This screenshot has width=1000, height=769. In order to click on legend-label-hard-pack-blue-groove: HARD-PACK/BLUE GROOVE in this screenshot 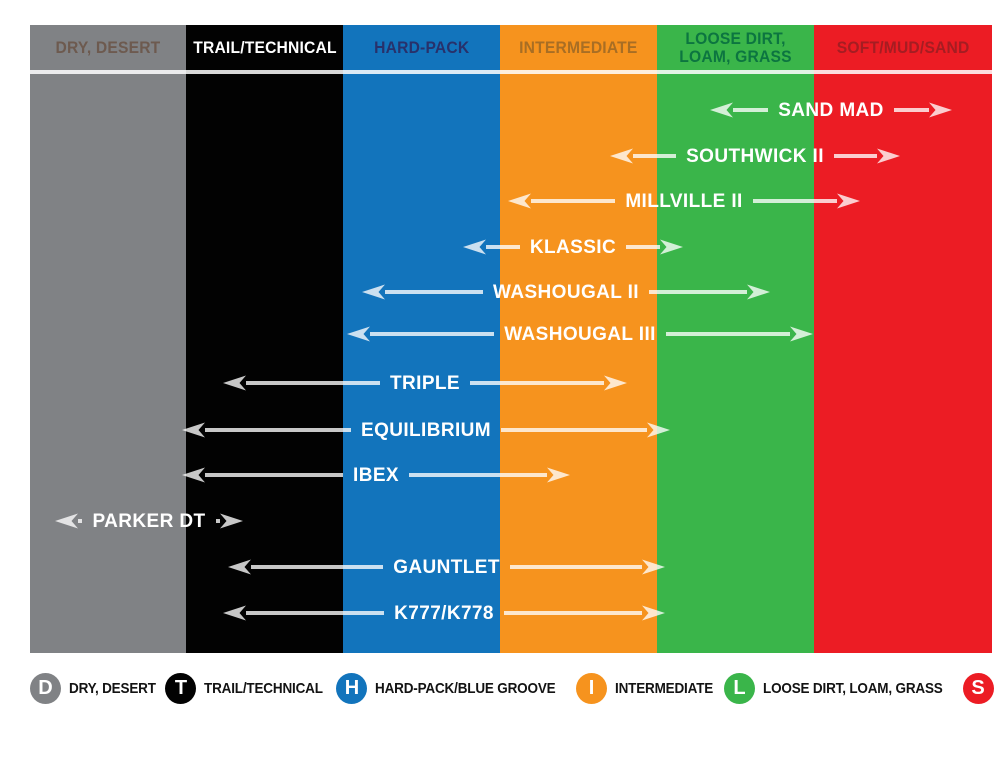, I will do `click(465, 688)`.